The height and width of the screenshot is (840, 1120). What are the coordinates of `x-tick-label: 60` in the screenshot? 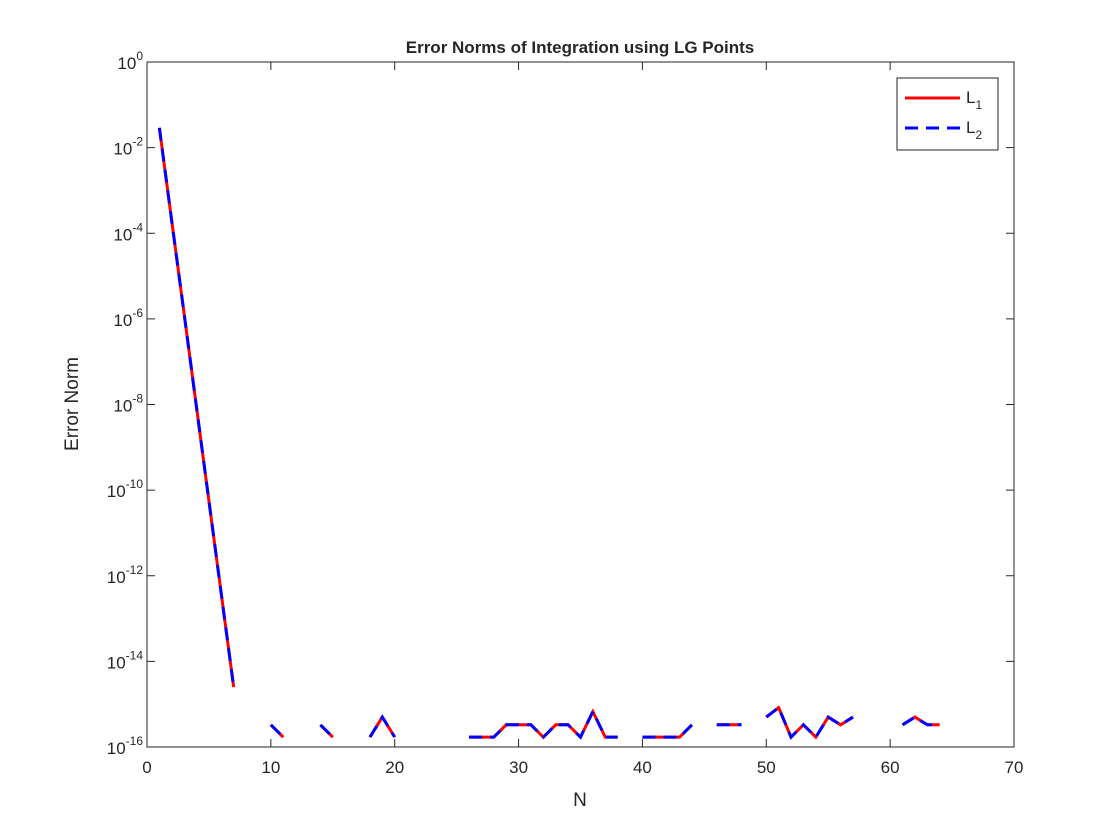 It's located at (890, 767).